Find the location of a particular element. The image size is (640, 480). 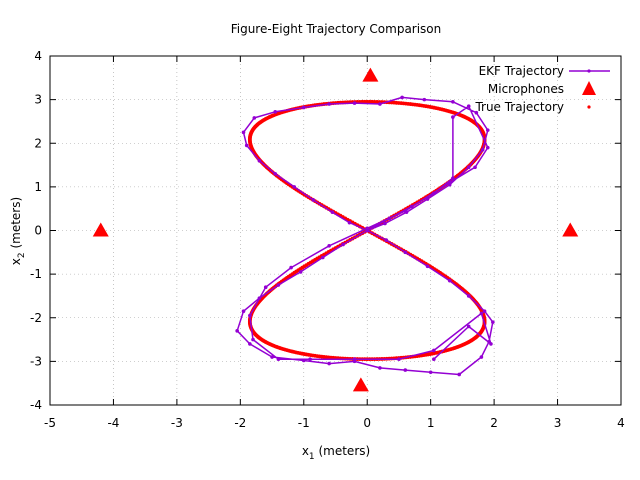

x-axis-label-sub: 1 is located at coordinates (312, 457).